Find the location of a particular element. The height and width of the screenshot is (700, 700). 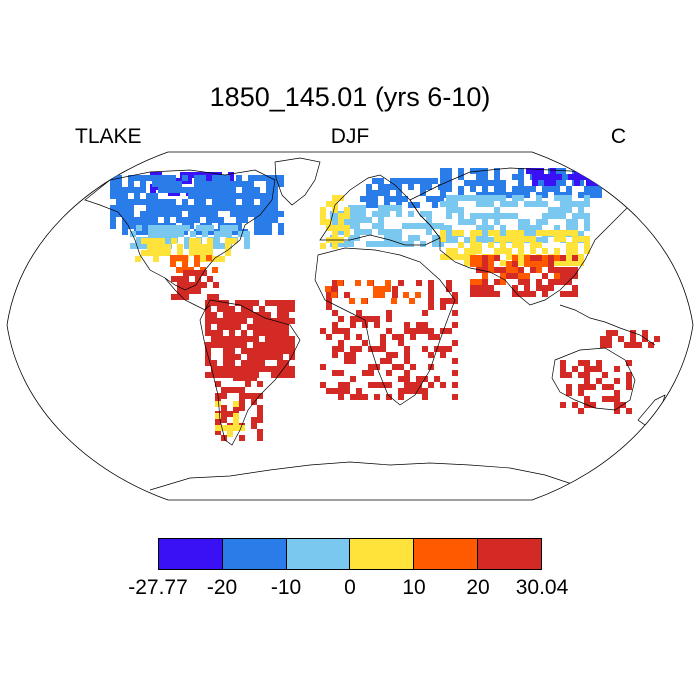

season-label: DJF is located at coordinates (350, 136).